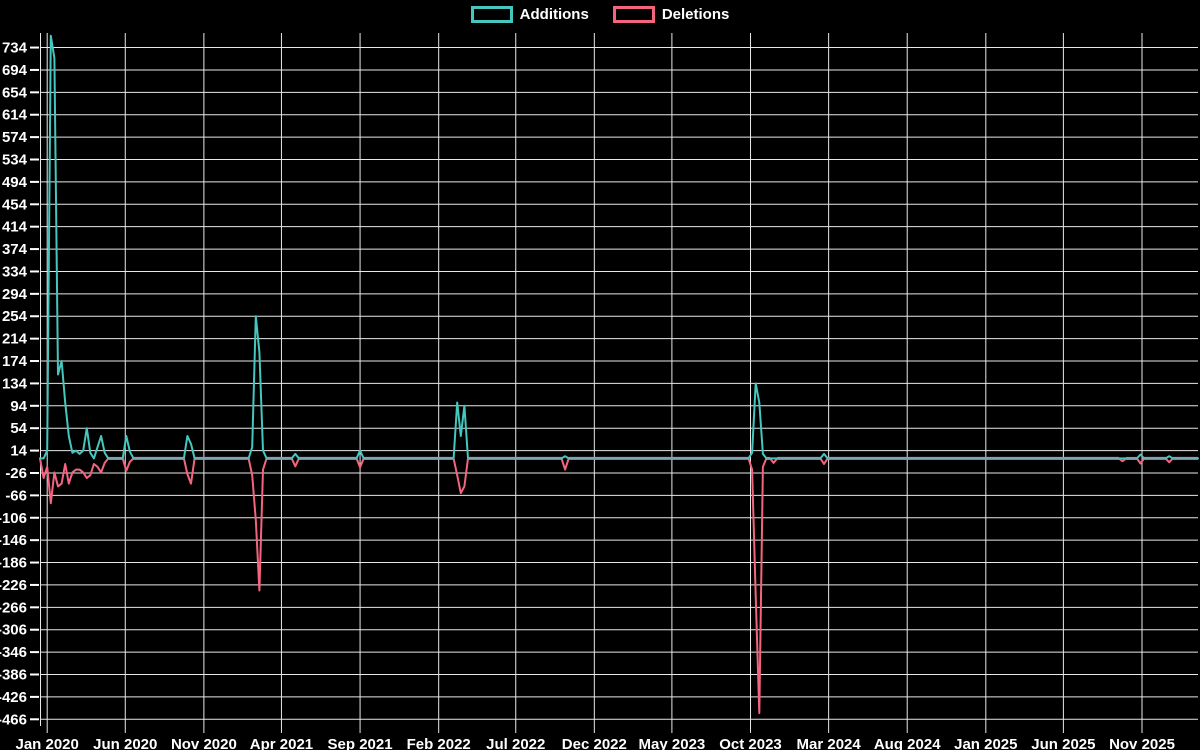 The image size is (1200, 750). What do you see at coordinates (15, 249) in the screenshot?
I see `y-tick-label: 374` at bounding box center [15, 249].